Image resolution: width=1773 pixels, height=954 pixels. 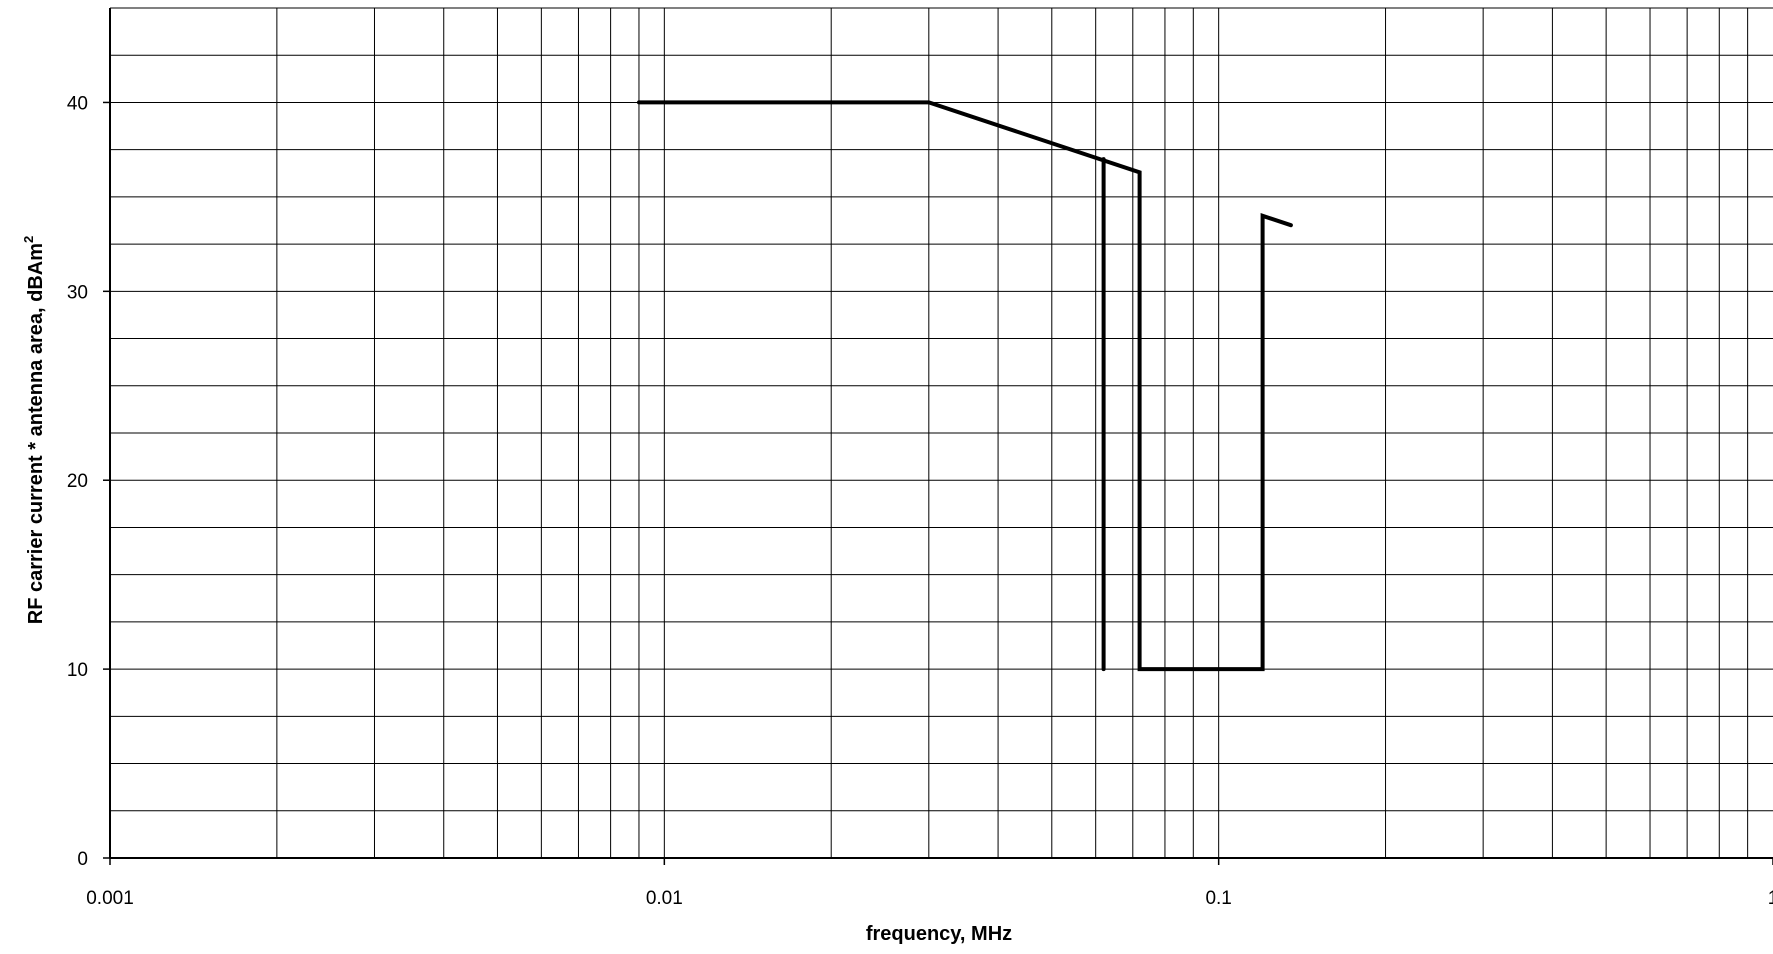 I want to click on y-tick-label: 10, so click(x=77, y=670).